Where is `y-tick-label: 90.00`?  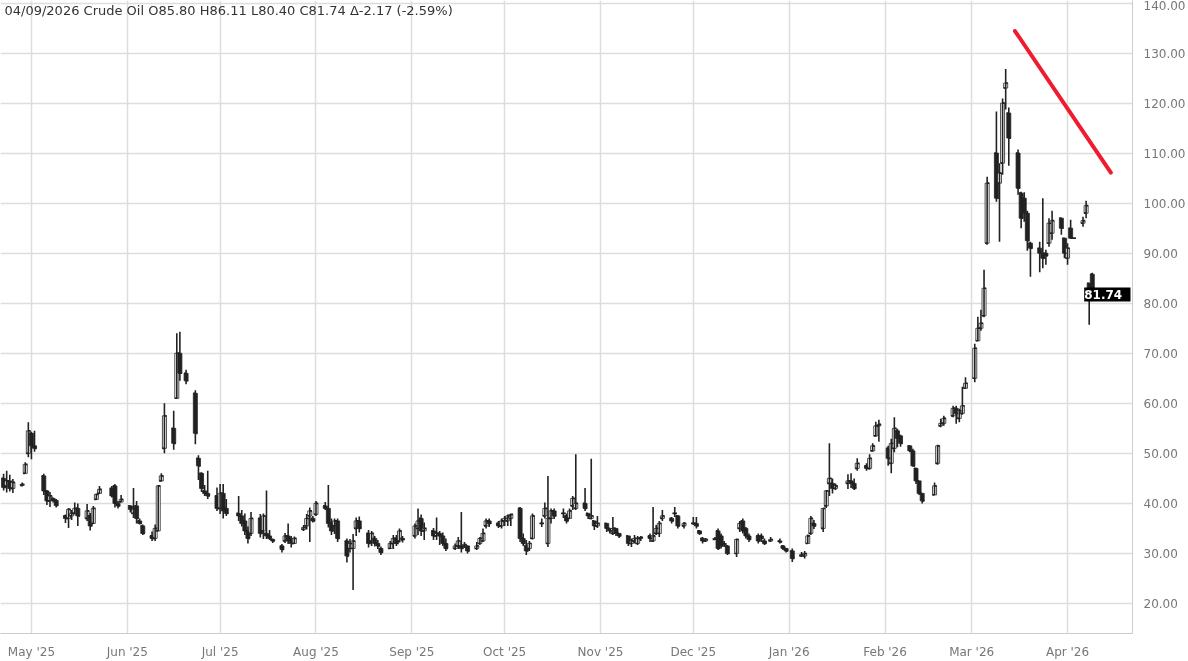 y-tick-label: 90.00 is located at coordinates (1160, 253).